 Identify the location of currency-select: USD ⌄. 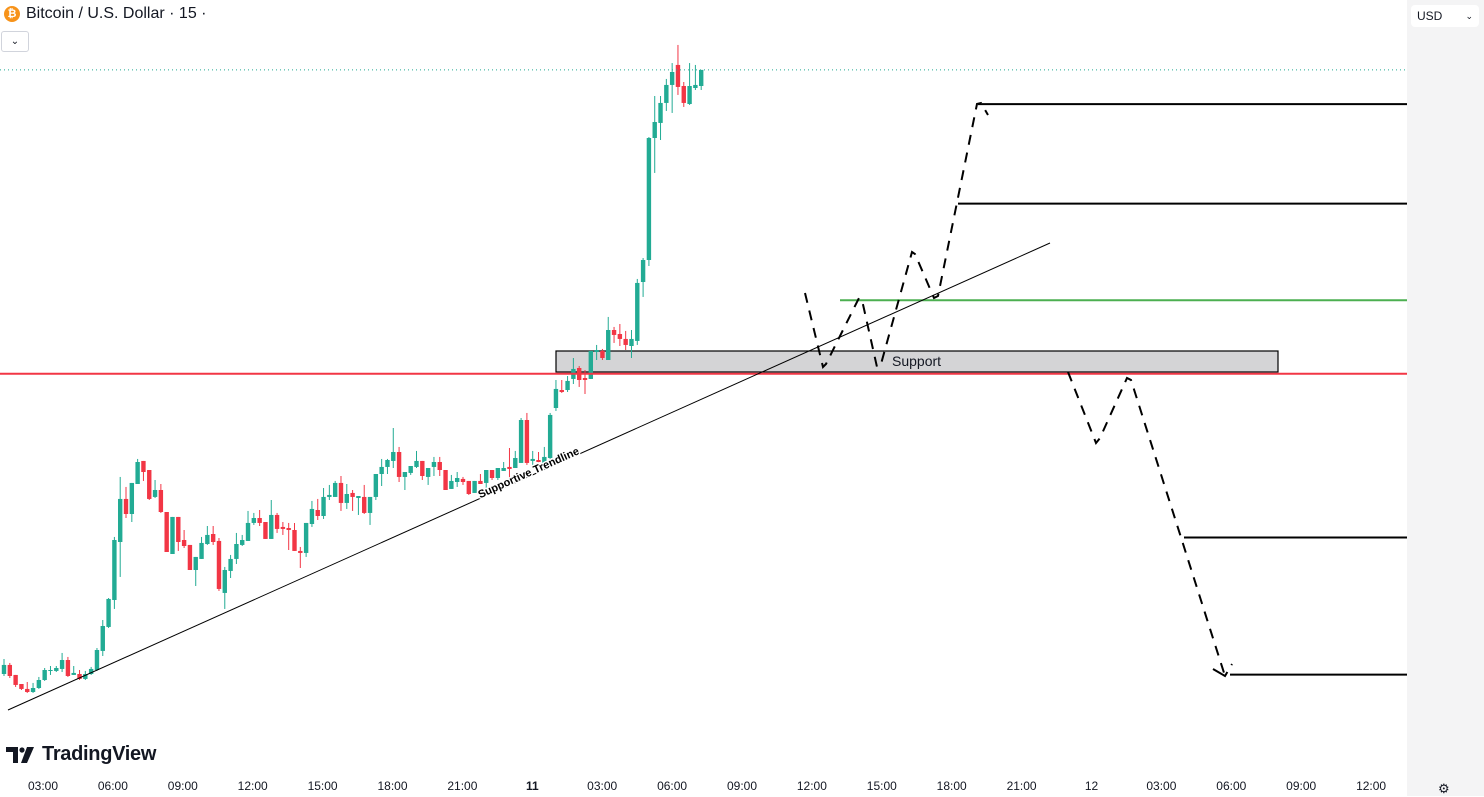
(1445, 16).